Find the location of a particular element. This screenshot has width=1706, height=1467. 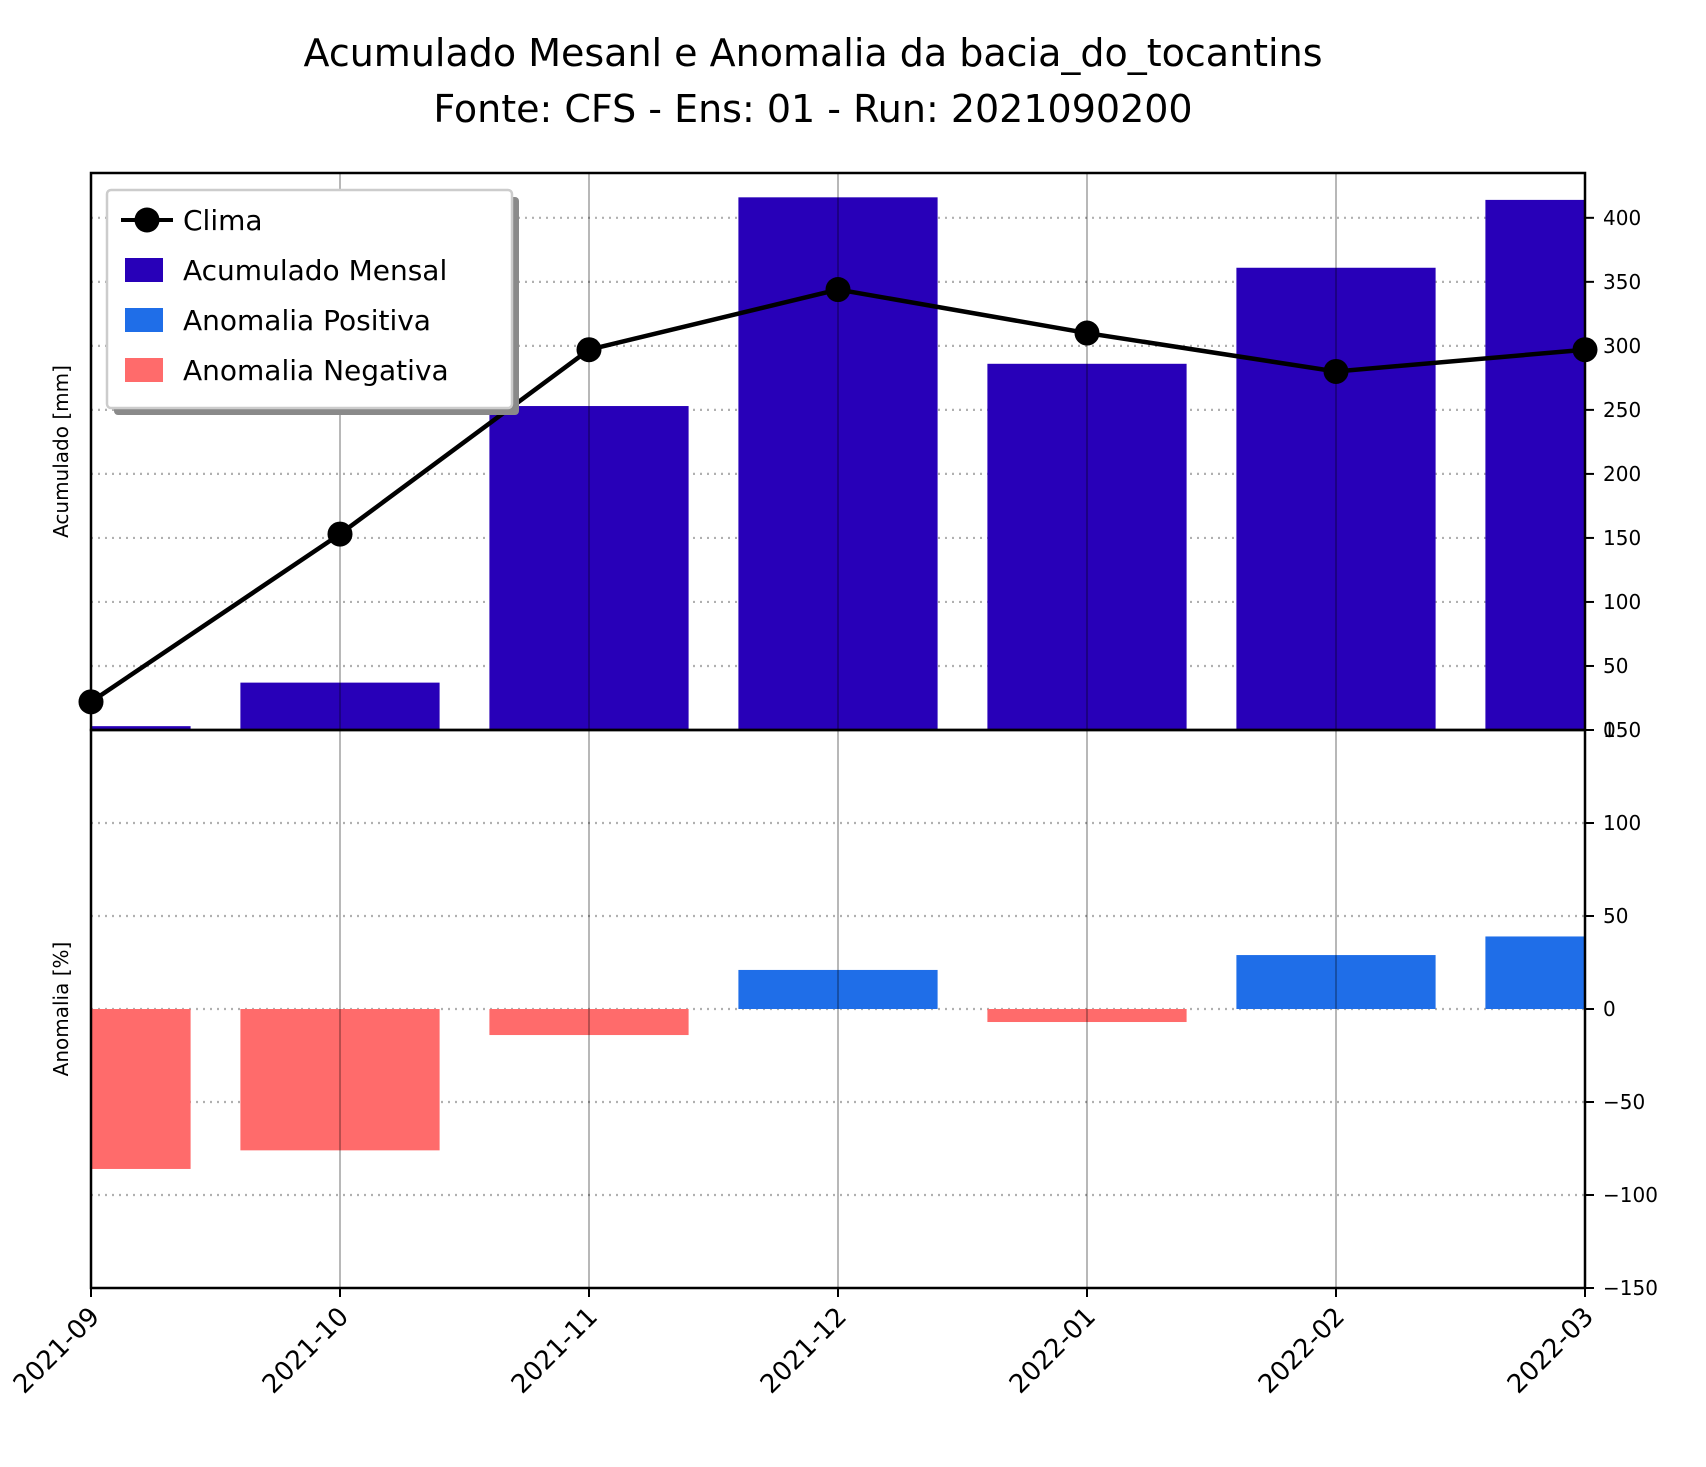

top-ytick-label: 100 is located at coordinates (1622, 602).